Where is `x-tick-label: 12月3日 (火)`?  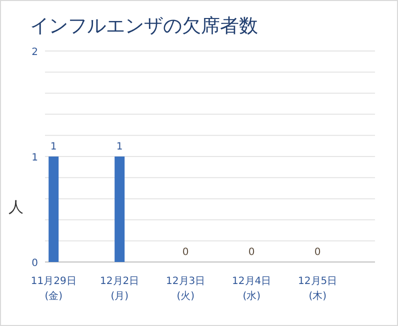 x-tick-label: 12月3日 (火) is located at coordinates (186, 289).